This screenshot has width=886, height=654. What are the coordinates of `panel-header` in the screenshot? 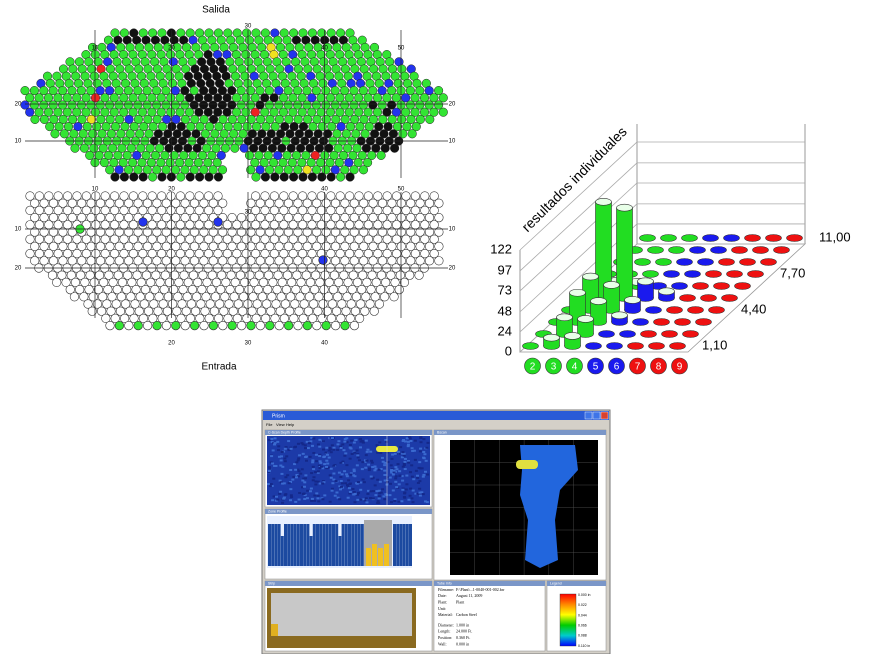 It's located at (520, 432).